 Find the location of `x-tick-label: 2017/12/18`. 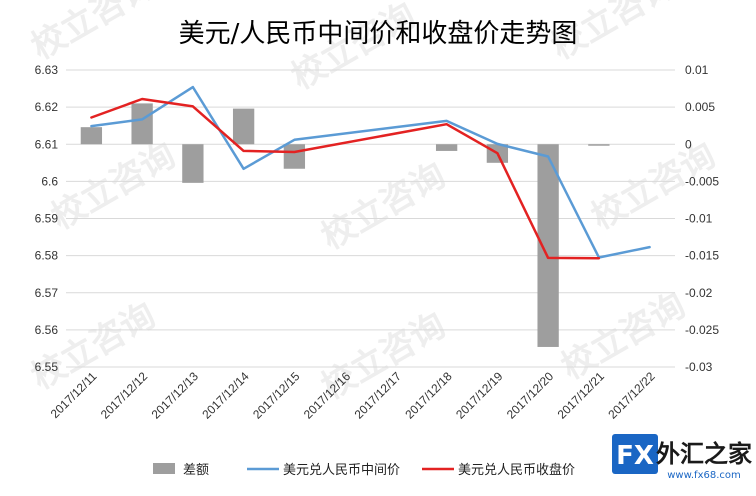

x-tick-label: 2017/12/18 is located at coordinates (428, 395).